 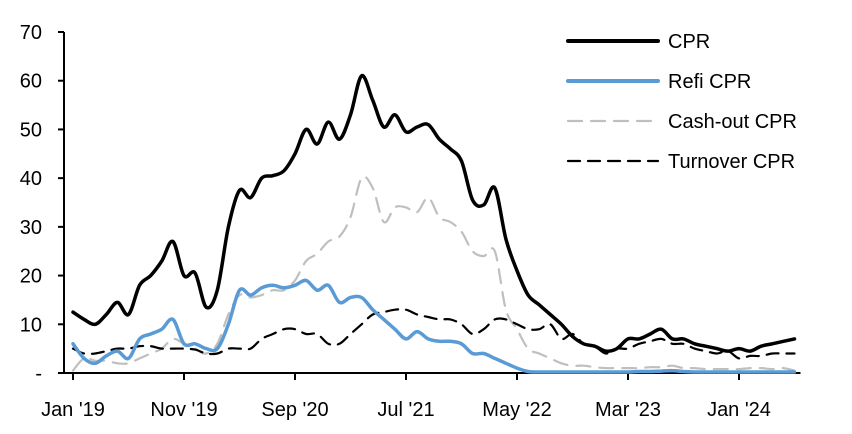 What do you see at coordinates (31, 33) in the screenshot?
I see `y-tick-label: 70` at bounding box center [31, 33].